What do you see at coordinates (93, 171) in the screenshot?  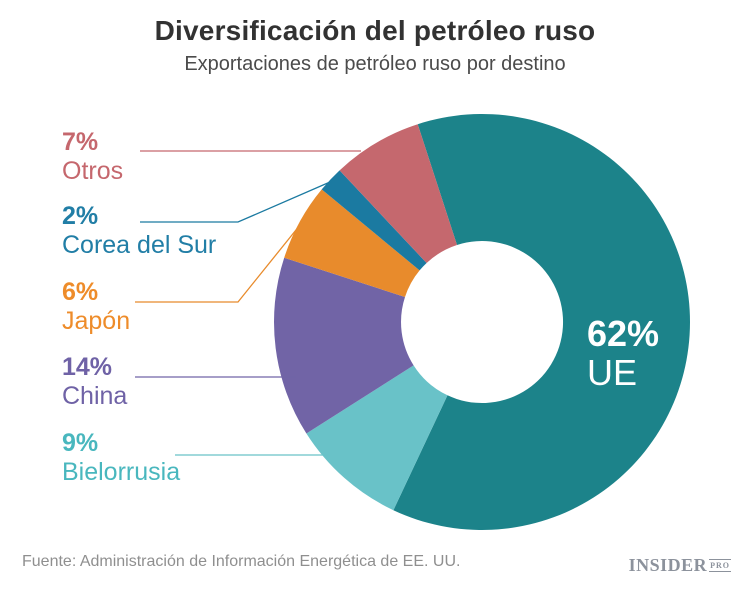 I see `slice-name: Otros` at bounding box center [93, 171].